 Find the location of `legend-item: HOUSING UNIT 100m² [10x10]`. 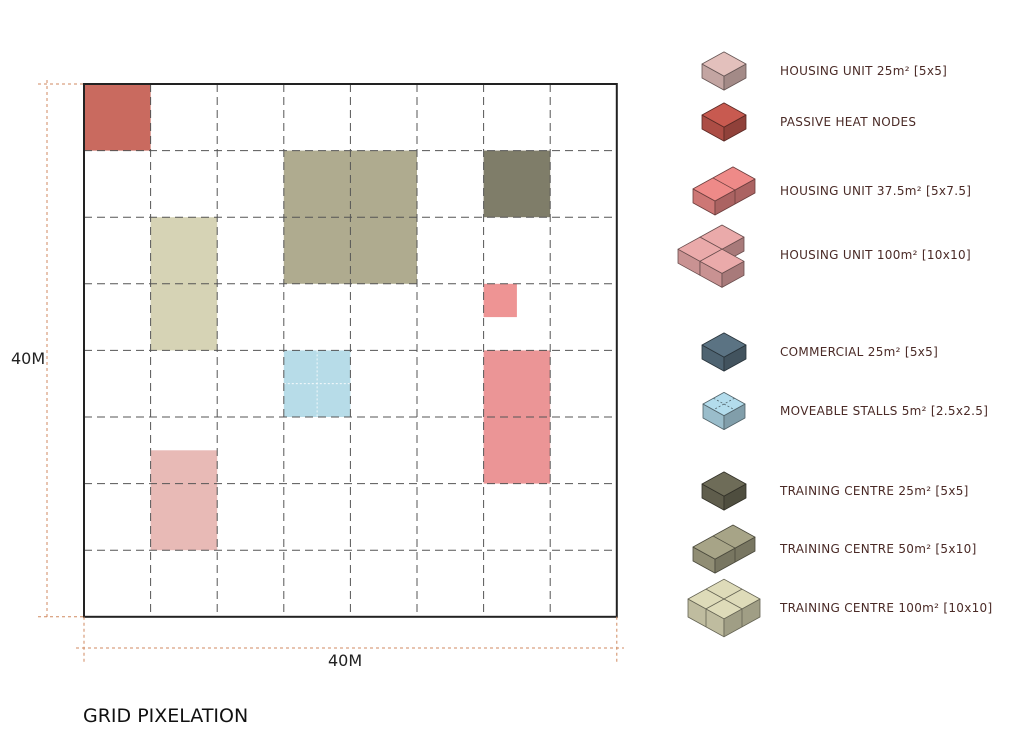

legend-item: HOUSING UNIT 100m² [10x10] is located at coordinates (824, 256).